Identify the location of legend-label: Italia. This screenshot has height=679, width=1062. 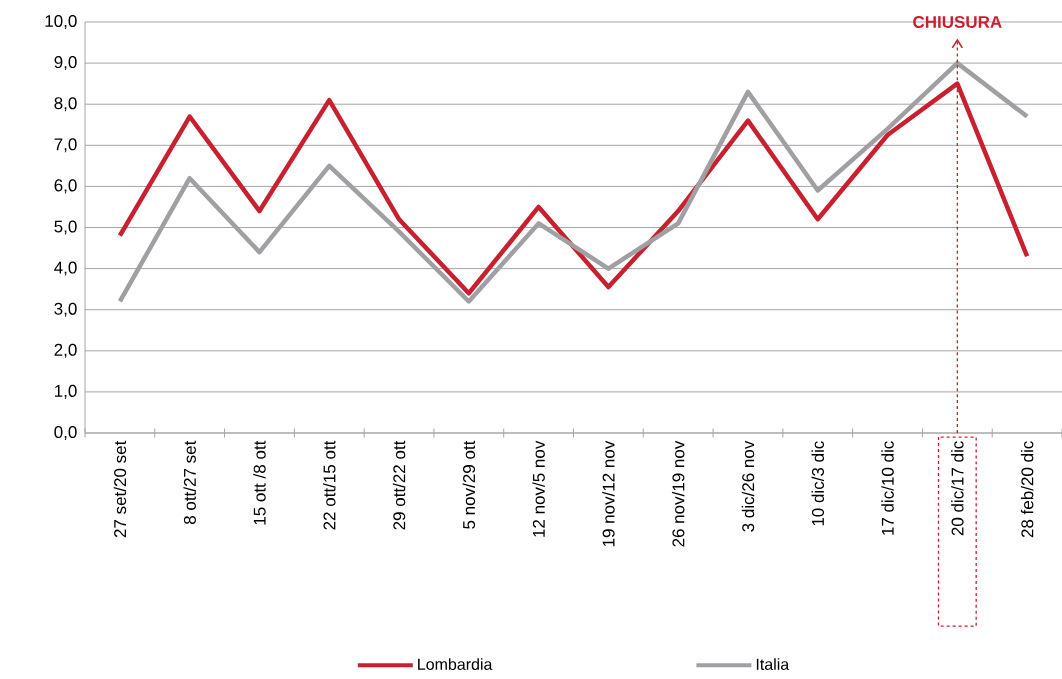
(773, 664).